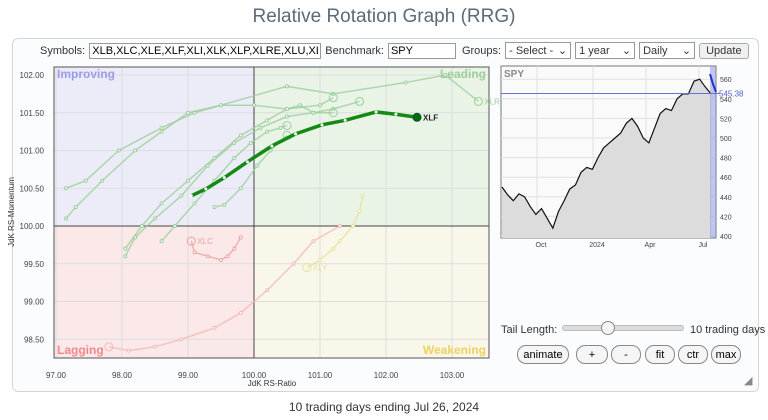  What do you see at coordinates (80, 350) in the screenshot?
I see `quadrant-label-lagging: Lagging` at bounding box center [80, 350].